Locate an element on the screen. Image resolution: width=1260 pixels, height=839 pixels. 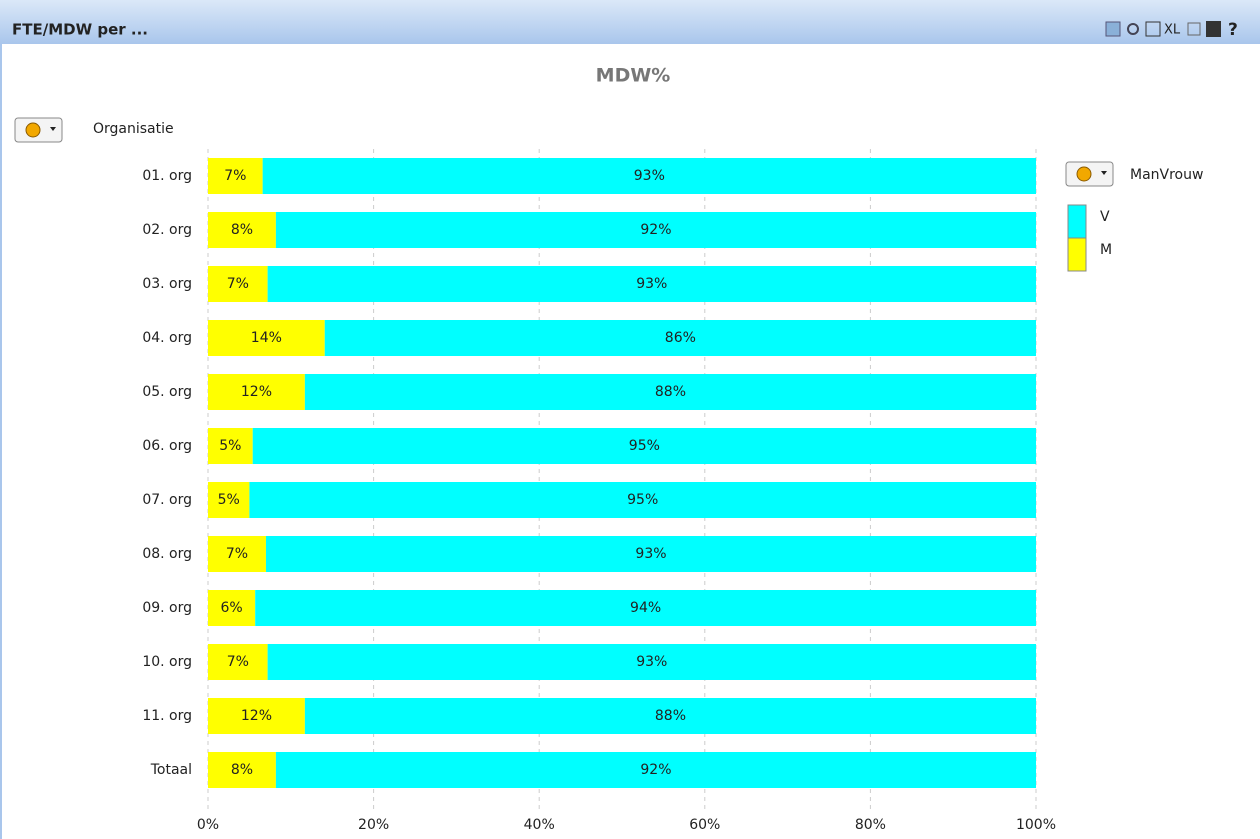
toolbar: XL ? is located at coordinates (1171, 30).